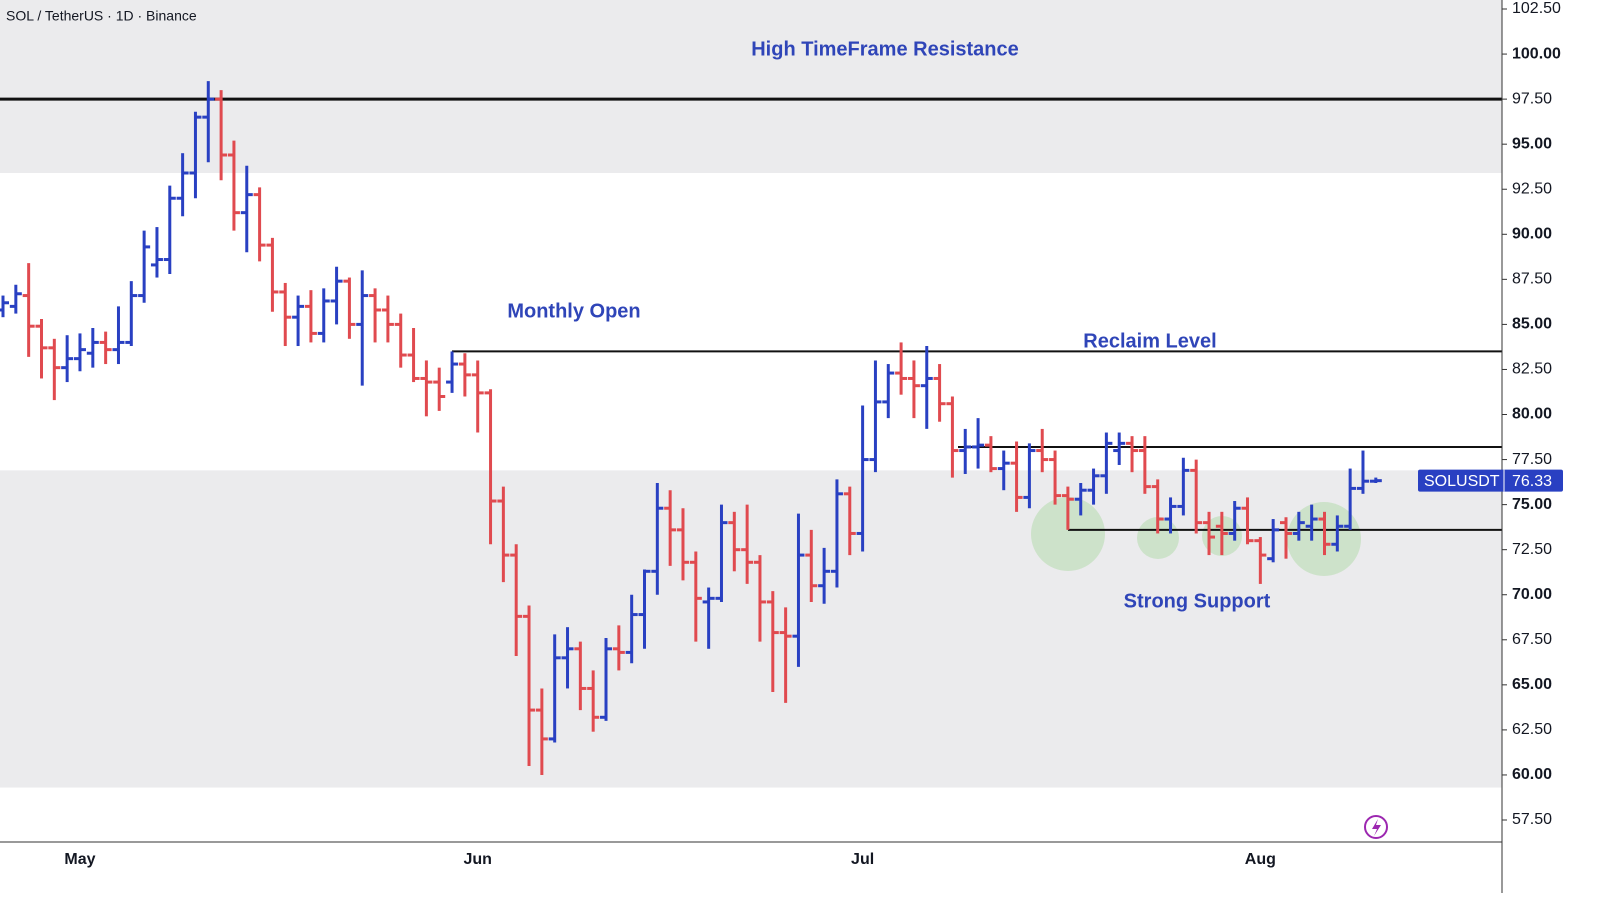 This screenshot has height=898, width=1600. I want to click on y-tick-label: 85.00, so click(1532, 324).